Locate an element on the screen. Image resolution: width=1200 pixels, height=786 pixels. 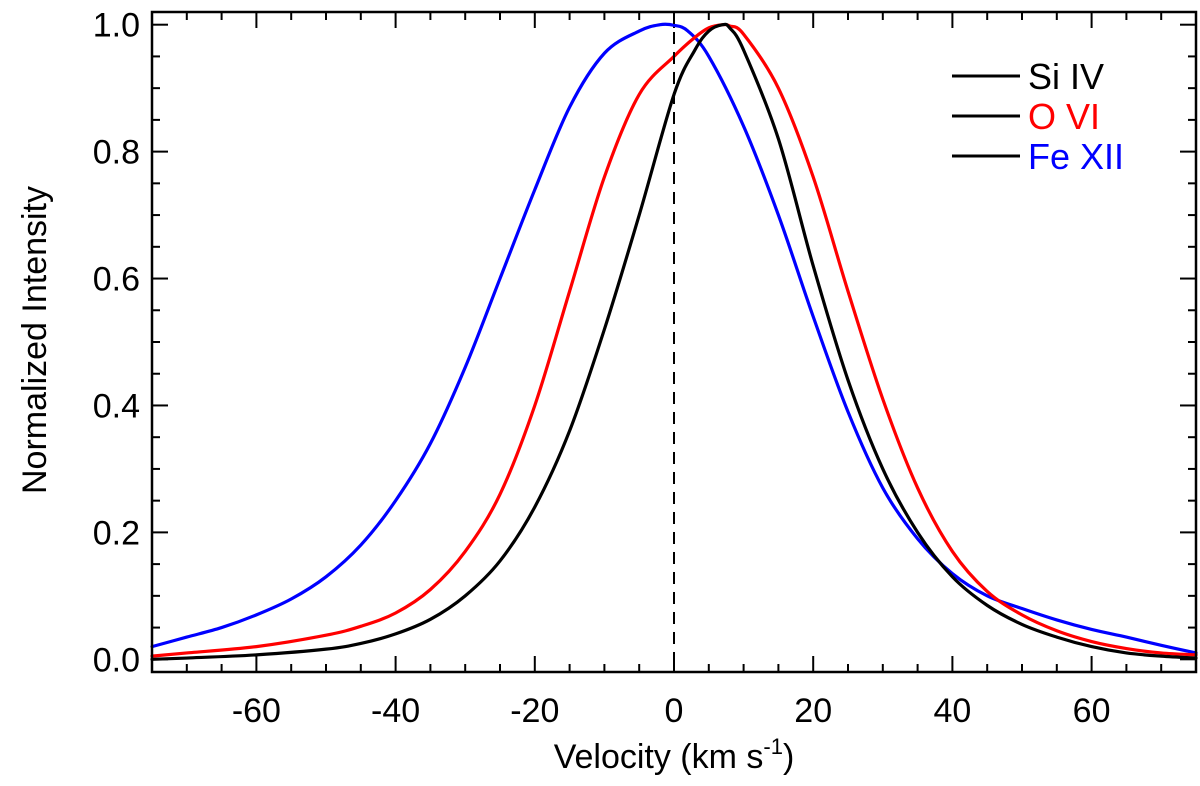
x-tick-label: 60 is located at coordinates (1092, 711).